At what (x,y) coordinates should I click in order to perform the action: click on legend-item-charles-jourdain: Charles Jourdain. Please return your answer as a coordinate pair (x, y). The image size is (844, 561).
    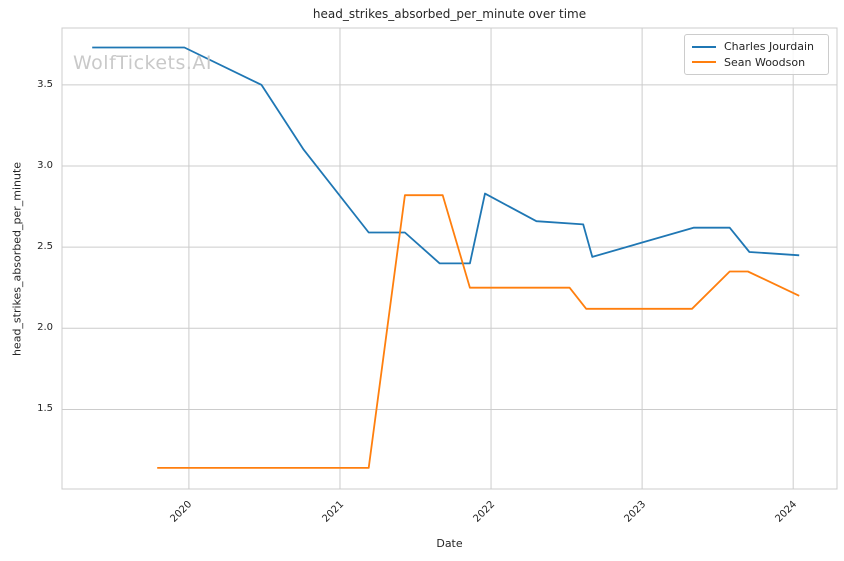
    Looking at the image, I should click on (756, 46).